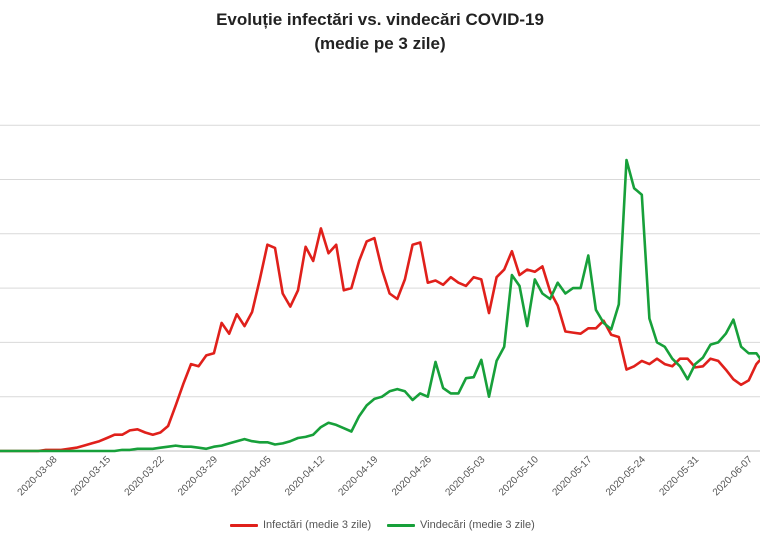 This screenshot has height=551, width=760. What do you see at coordinates (465, 476) in the screenshot?
I see `x-tick-label: 2020-05-03` at bounding box center [465, 476].